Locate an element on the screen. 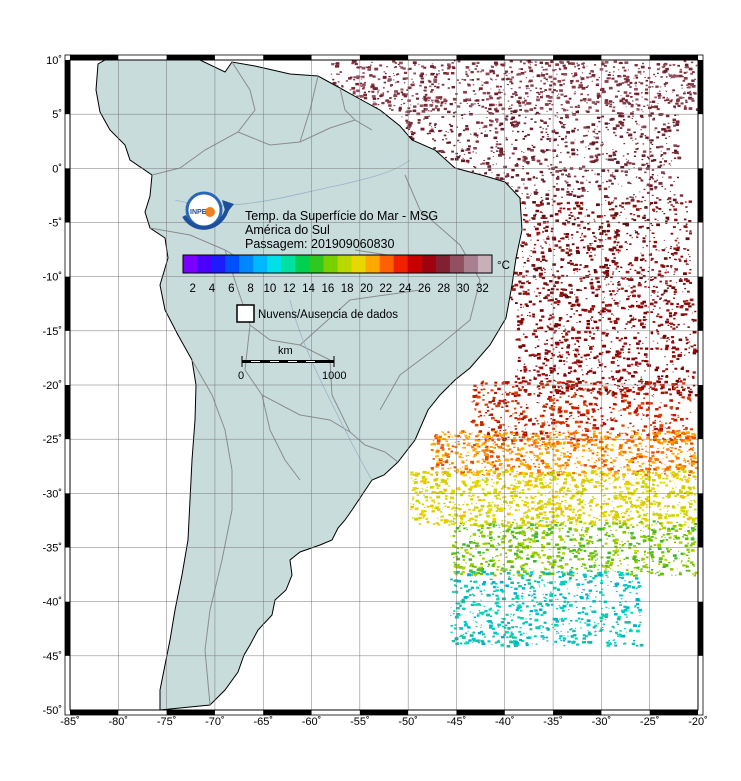 This screenshot has width=741, height=781. colorbar-tick-label: 14 is located at coordinates (308, 289).